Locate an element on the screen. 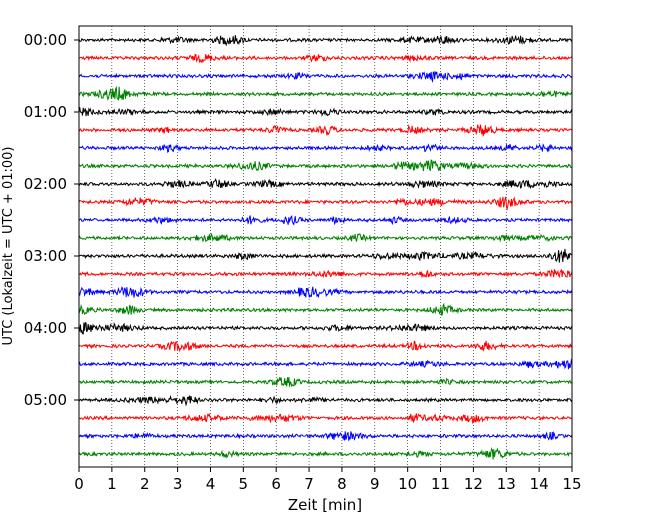 The width and height of the screenshot is (650, 520). x-tick-label: 11 is located at coordinates (440, 484).